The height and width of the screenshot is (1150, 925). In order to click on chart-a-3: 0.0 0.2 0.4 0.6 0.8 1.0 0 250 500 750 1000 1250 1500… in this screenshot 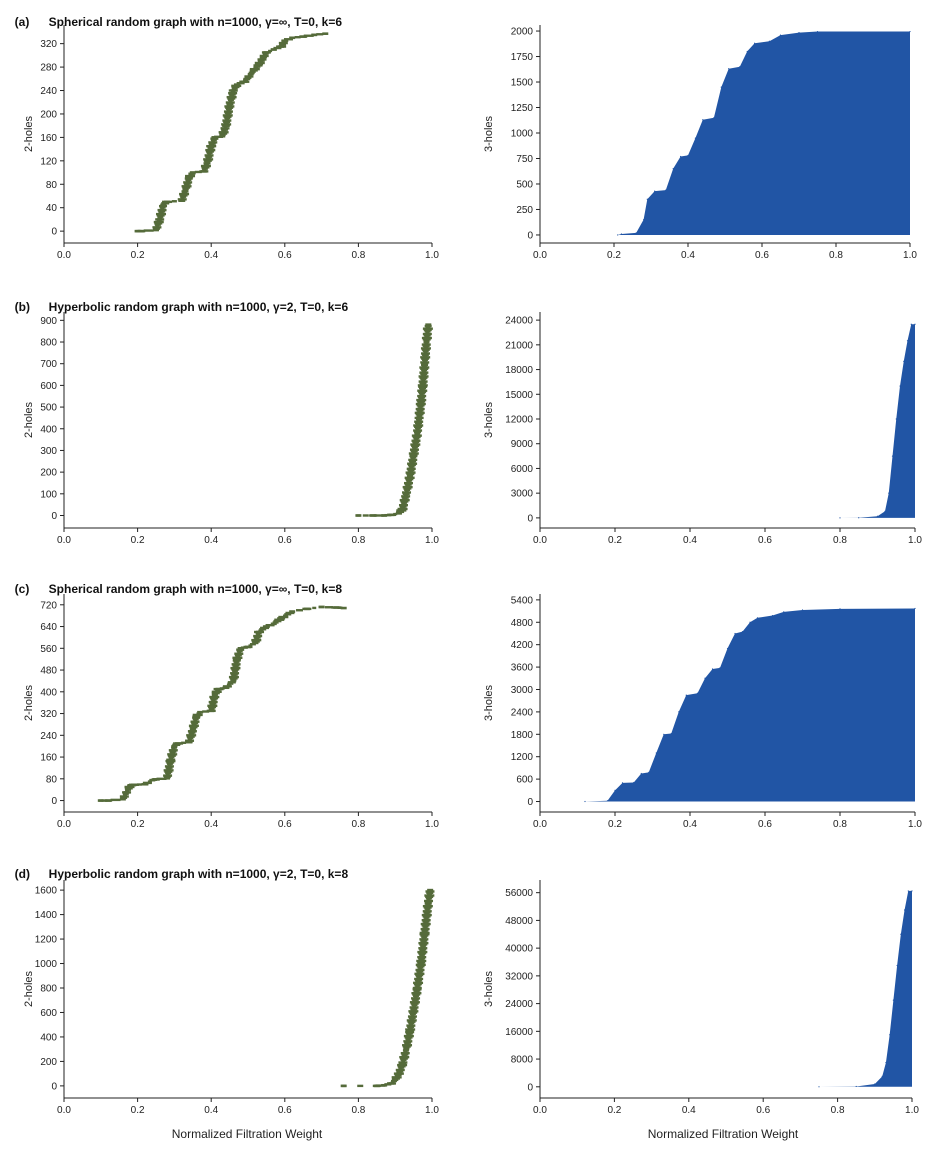, I will do `click(700, 143)`.